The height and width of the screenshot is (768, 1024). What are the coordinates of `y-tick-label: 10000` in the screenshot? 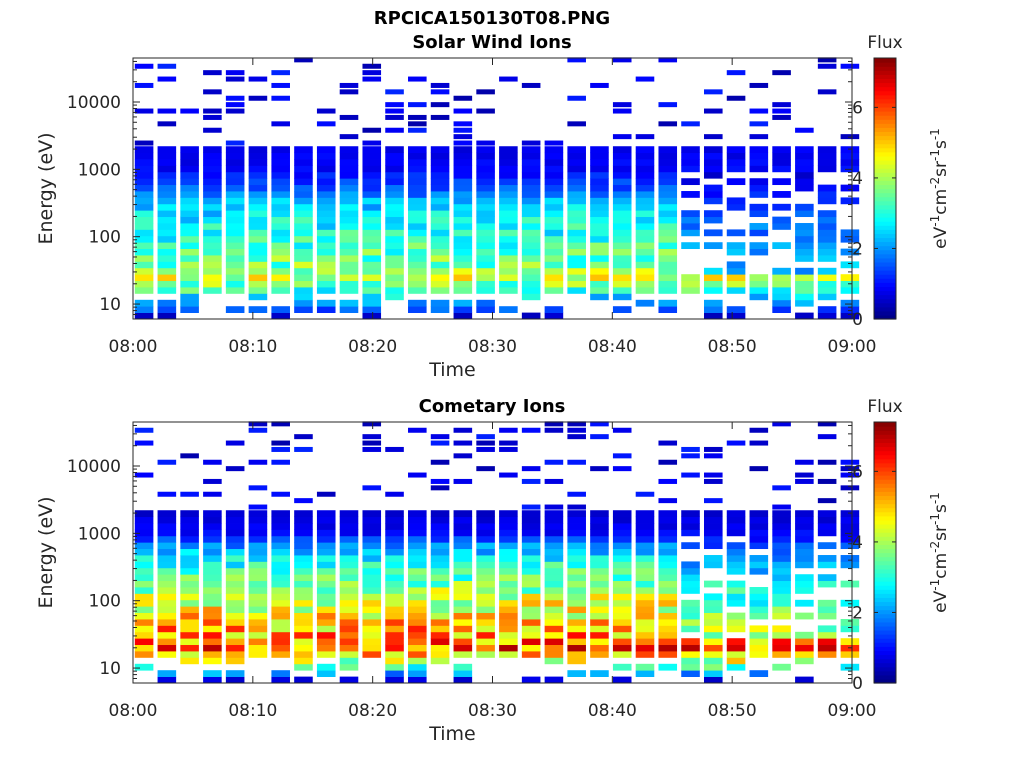 It's located at (94, 103).